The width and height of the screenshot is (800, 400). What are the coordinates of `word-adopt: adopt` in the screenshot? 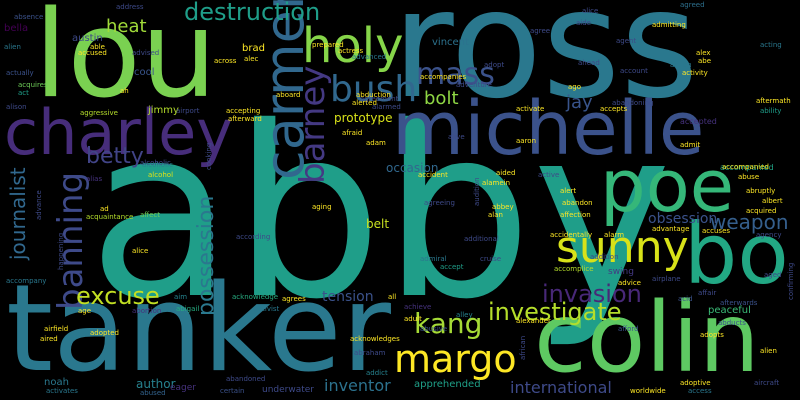 It's located at (494, 65).